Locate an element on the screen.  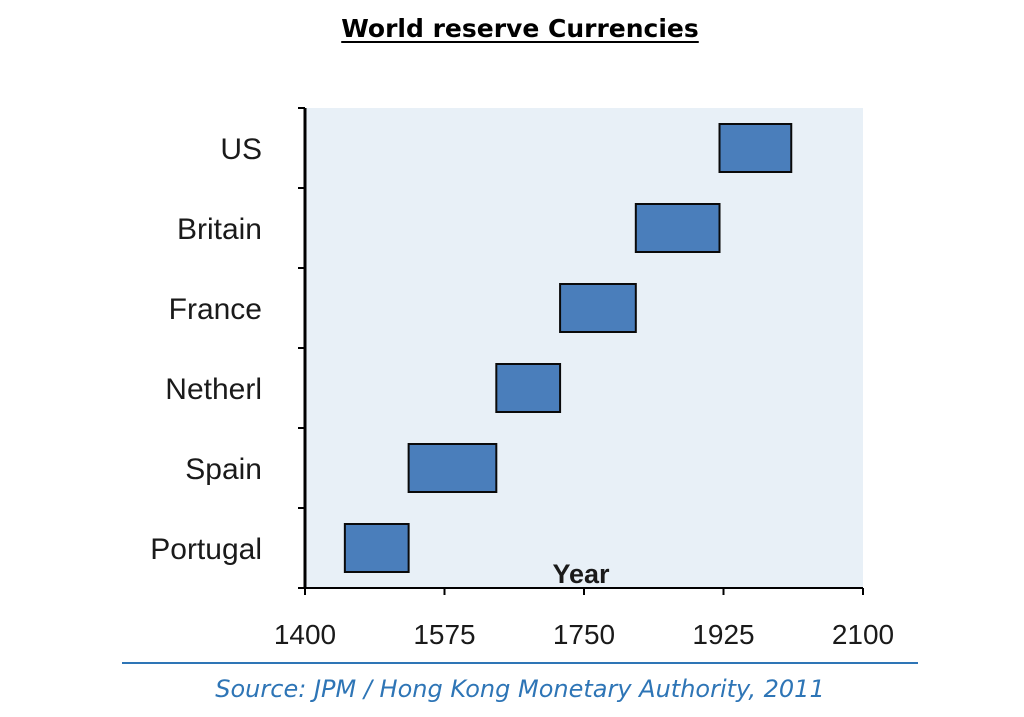
y-tick-label-us: US is located at coordinates (241, 149).